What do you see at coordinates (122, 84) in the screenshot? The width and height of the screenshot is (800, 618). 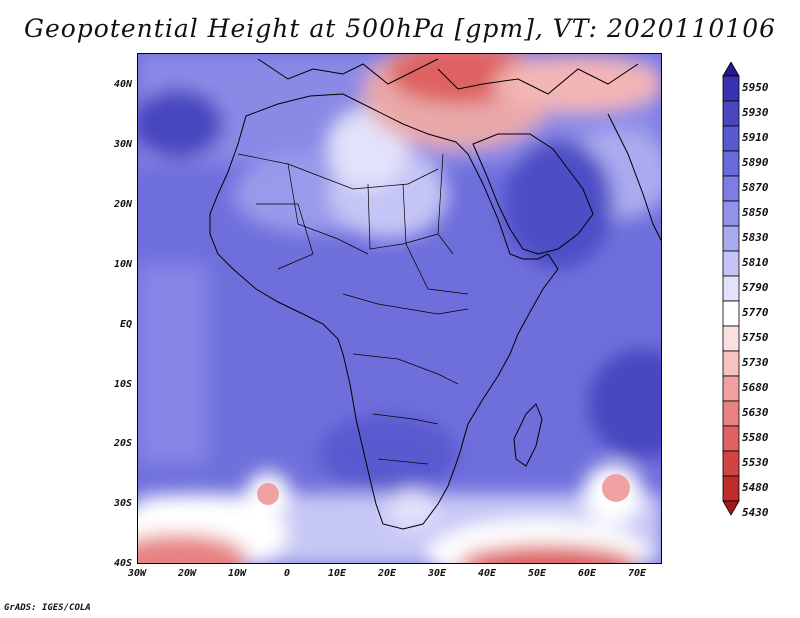 I see `y-label-40n: 40N` at bounding box center [122, 84].